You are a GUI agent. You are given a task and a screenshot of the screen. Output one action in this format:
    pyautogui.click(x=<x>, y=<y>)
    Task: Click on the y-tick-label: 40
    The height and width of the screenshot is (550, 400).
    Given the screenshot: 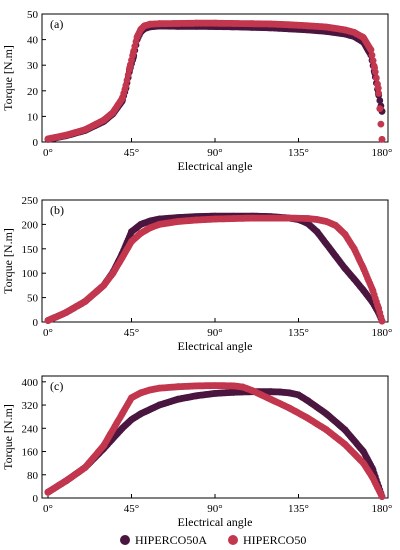 What is the action you would take?
    pyautogui.click(x=33, y=41)
    